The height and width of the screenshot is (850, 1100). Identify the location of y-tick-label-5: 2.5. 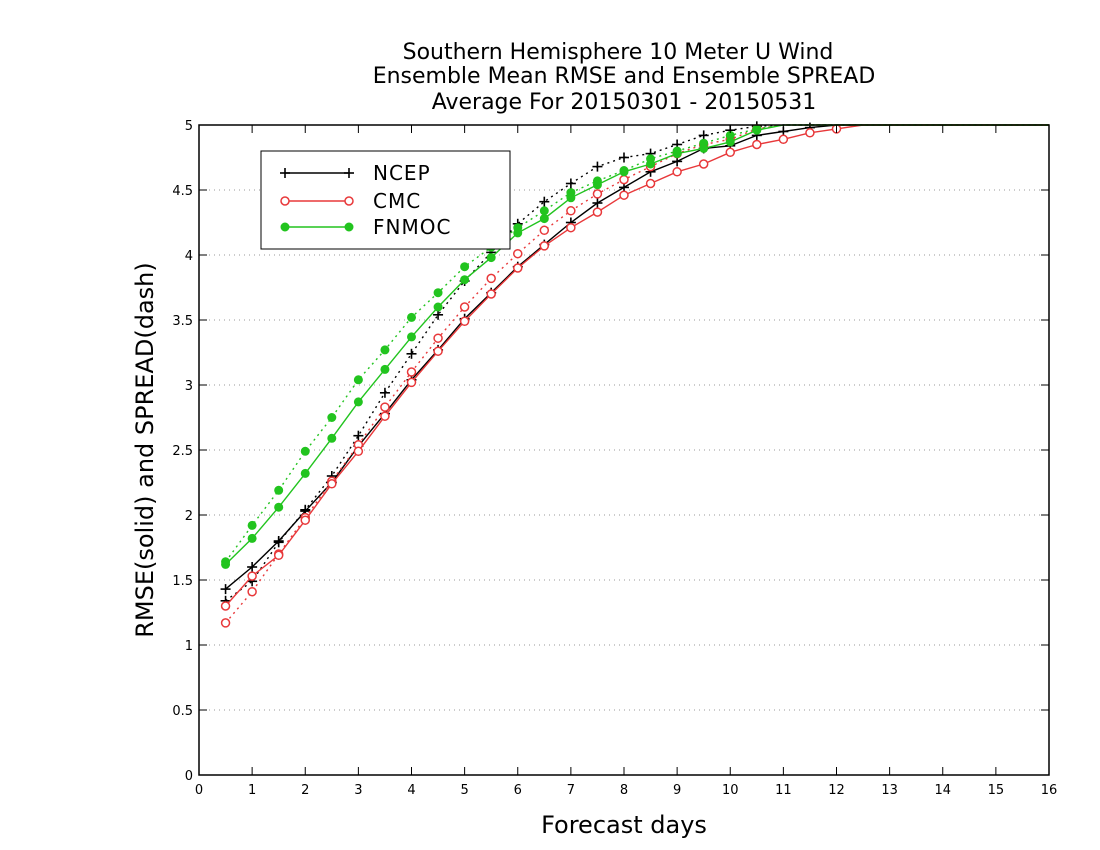
(182, 451).